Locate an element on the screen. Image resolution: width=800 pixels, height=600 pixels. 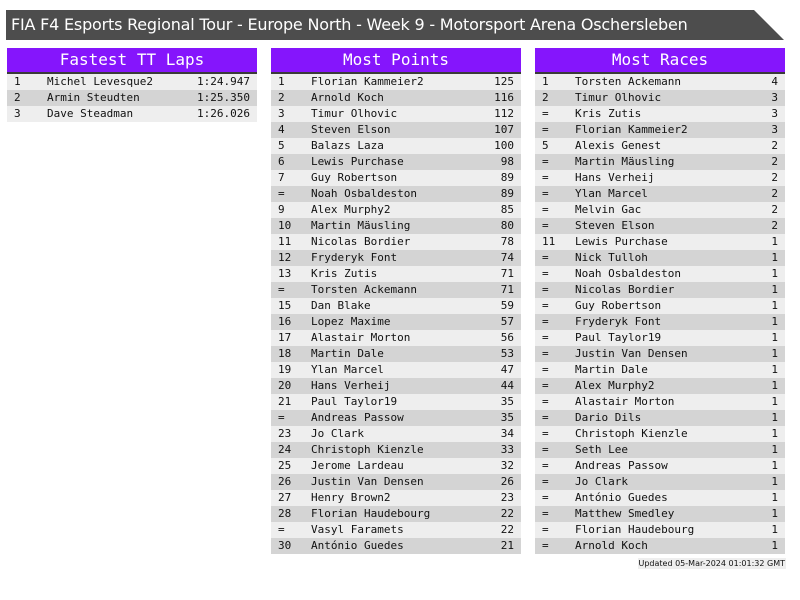
table-row: 10 Martin Mäusling 80 is located at coordinates (396, 226).